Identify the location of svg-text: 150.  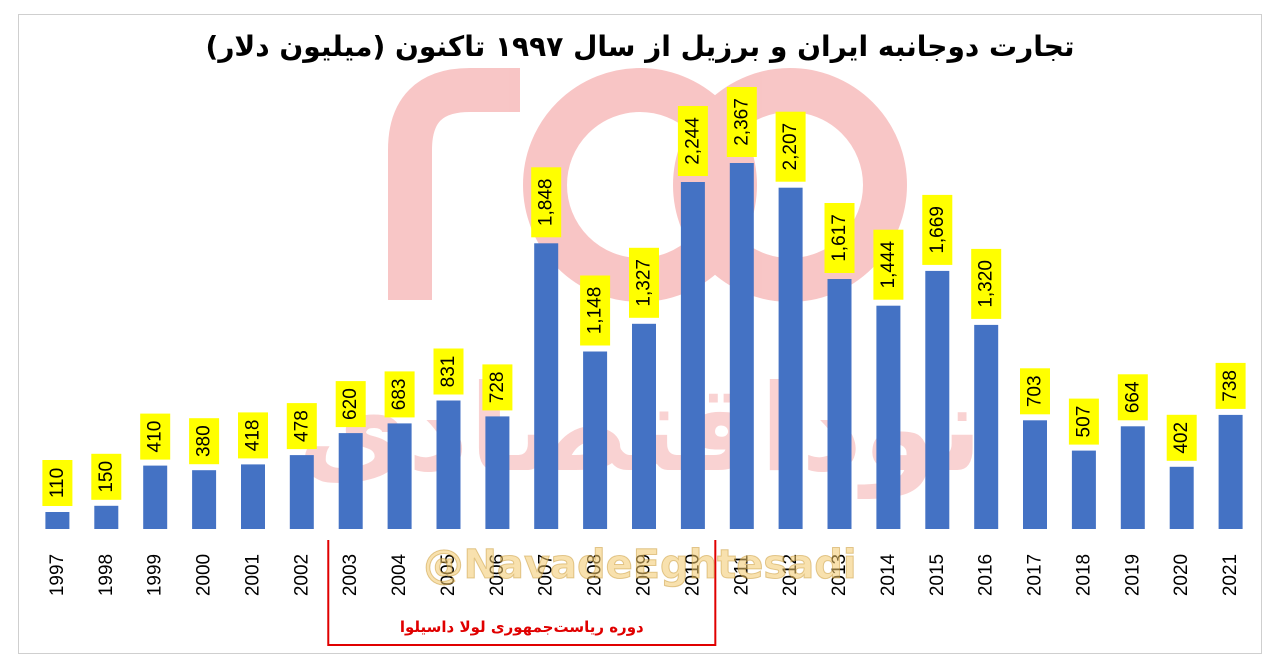
(106, 477).